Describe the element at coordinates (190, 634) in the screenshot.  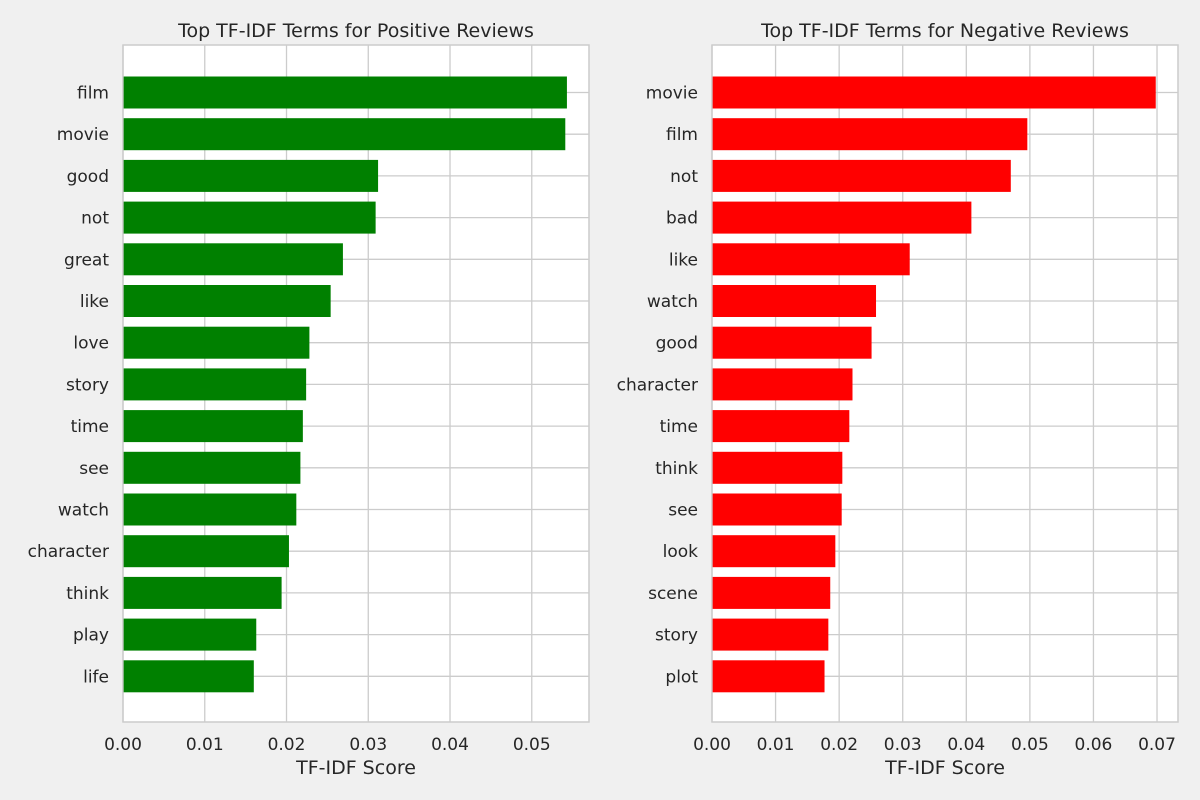
I see `bar-play` at that location.